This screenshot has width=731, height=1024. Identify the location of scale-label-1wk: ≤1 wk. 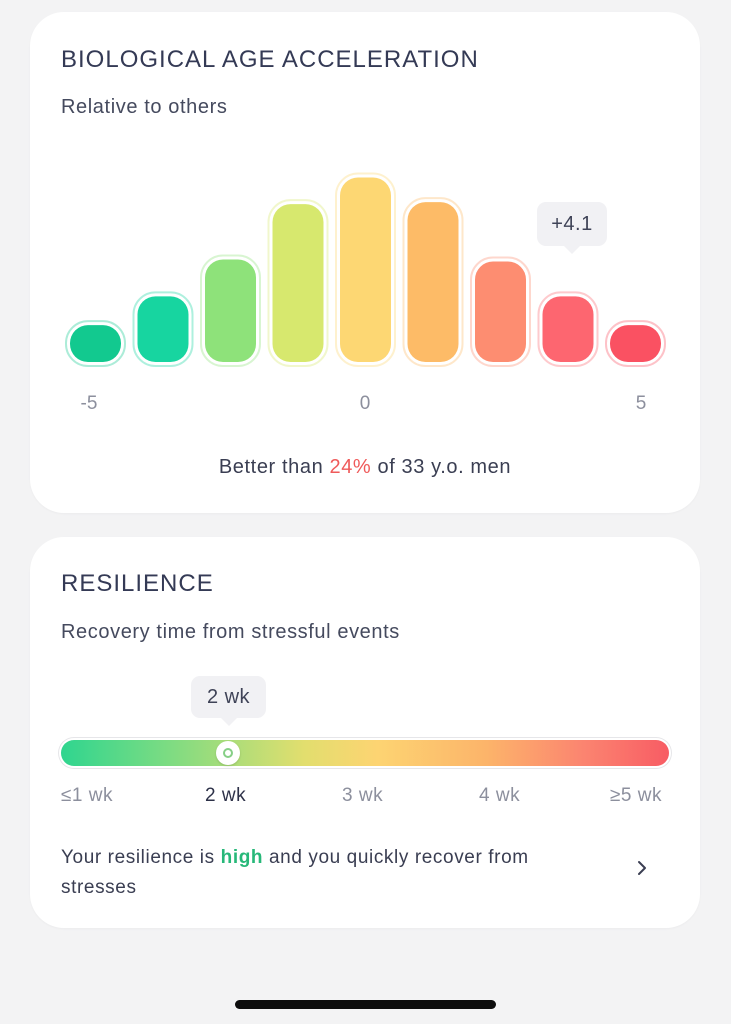
(87, 795).